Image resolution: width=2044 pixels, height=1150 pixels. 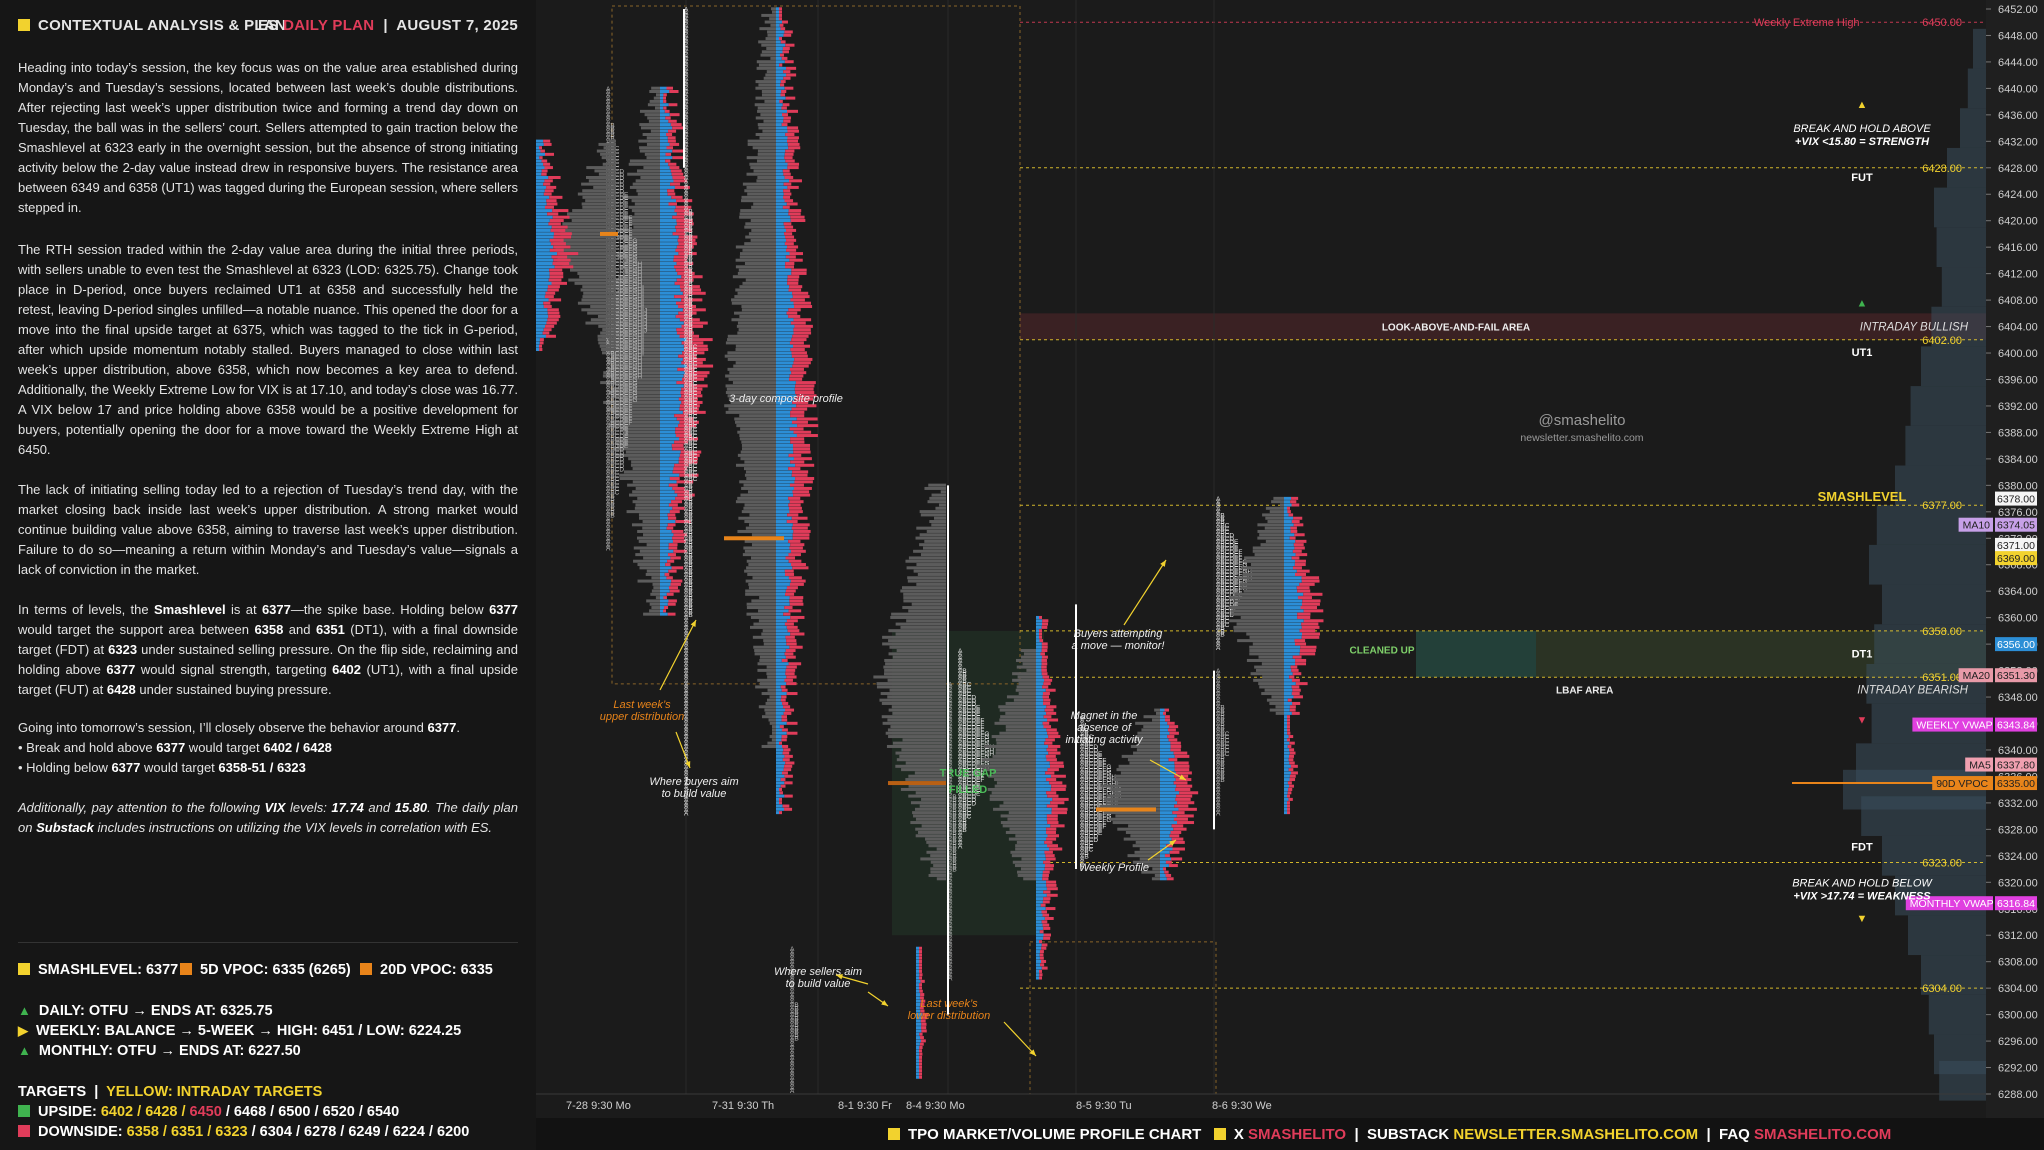 I want to click on annotation-text: to build value, so click(x=694, y=794).